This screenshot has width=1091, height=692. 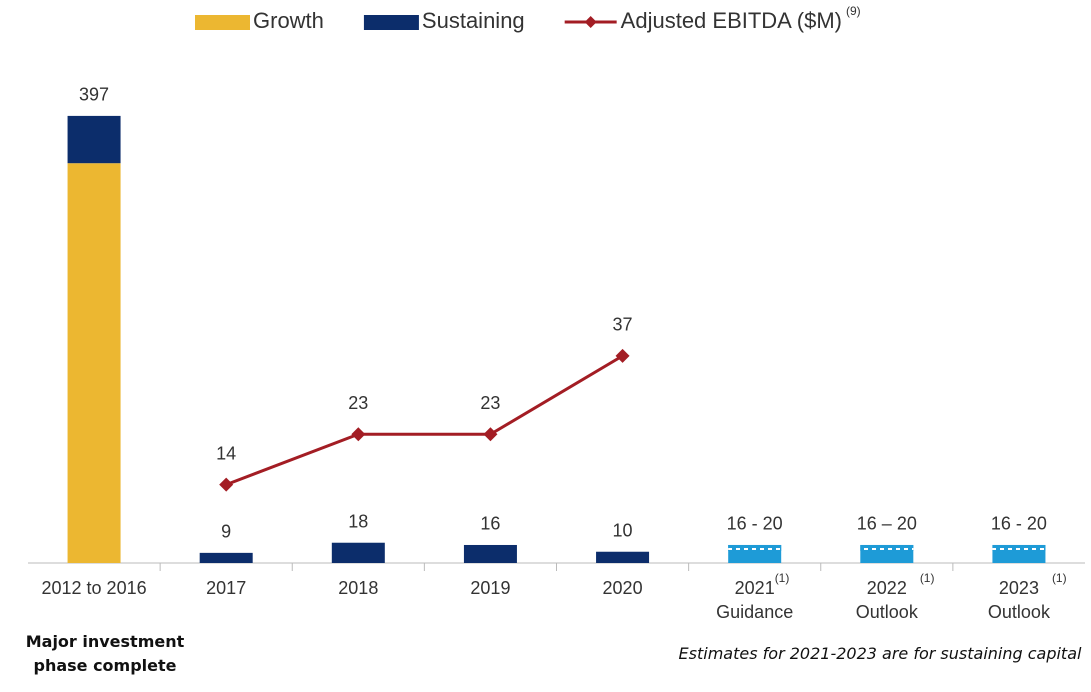 I want to click on data-label: 18, so click(x=358, y=521).